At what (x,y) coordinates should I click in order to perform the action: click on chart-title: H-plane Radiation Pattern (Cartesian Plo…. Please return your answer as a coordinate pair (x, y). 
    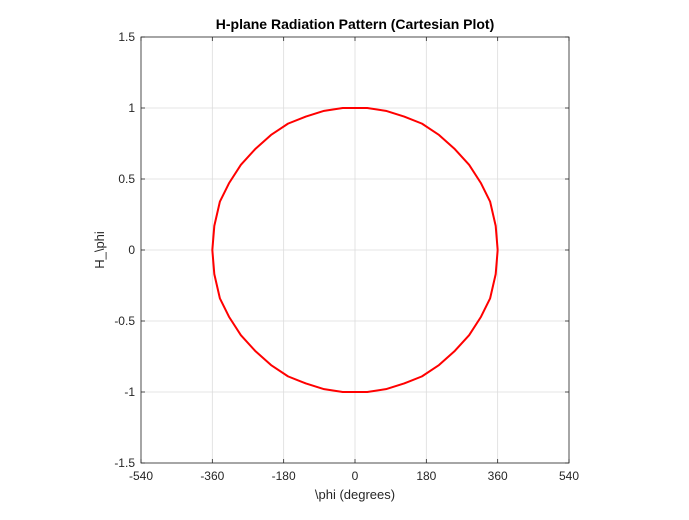
    Looking at the image, I should click on (355, 24).